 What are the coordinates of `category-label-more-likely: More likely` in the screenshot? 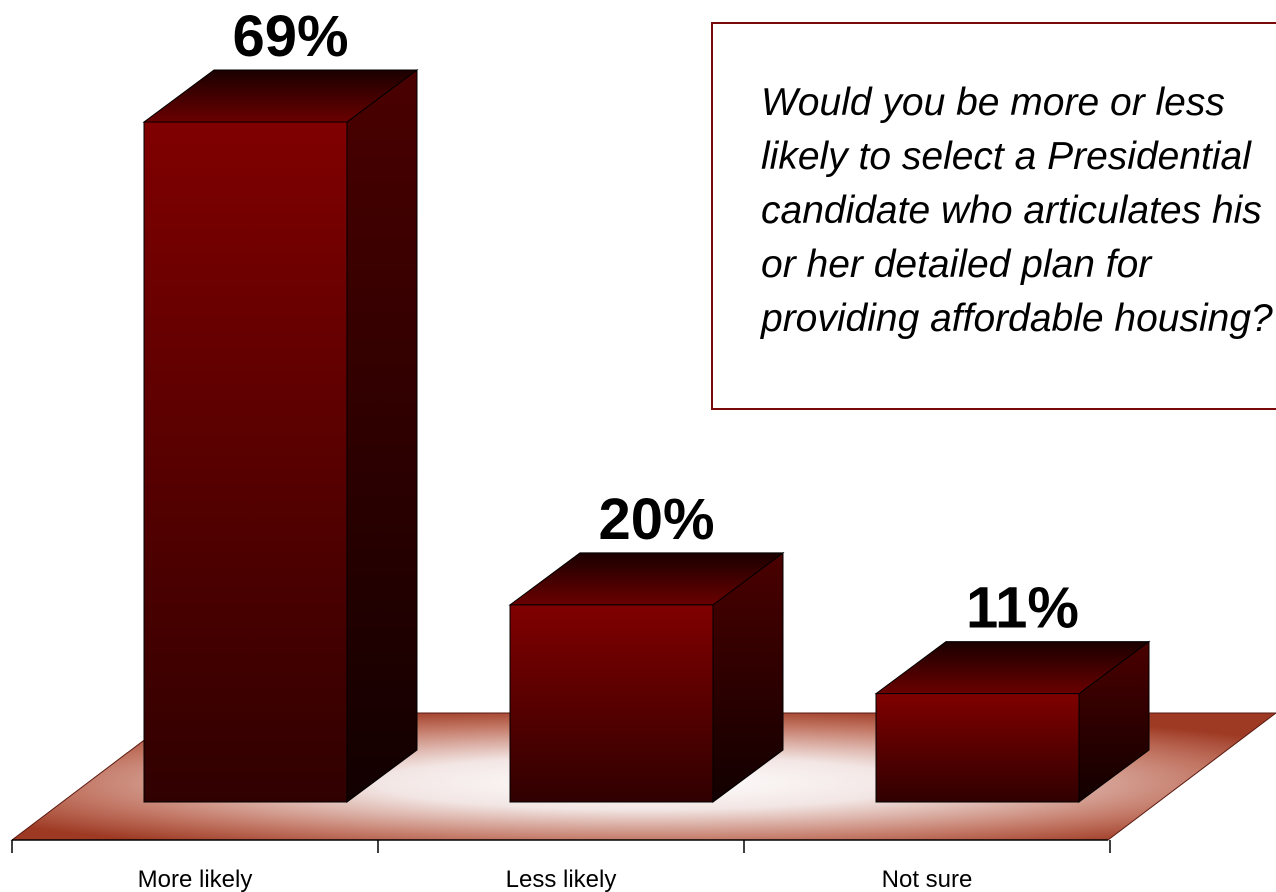 It's located at (195, 879).